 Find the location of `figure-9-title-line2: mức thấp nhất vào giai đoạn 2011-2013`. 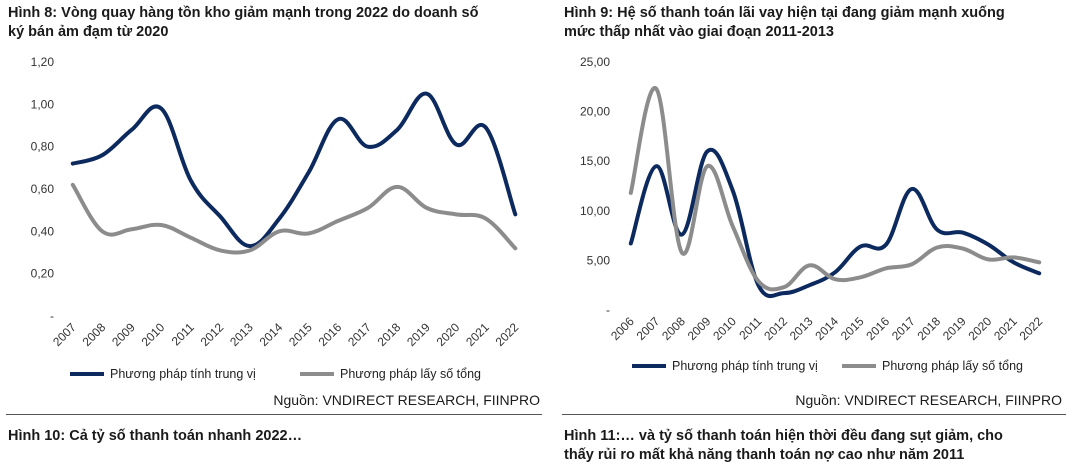

figure-9-title-line2: mức thấp nhất vào giai đoạn 2011-2013 is located at coordinates (699, 32).